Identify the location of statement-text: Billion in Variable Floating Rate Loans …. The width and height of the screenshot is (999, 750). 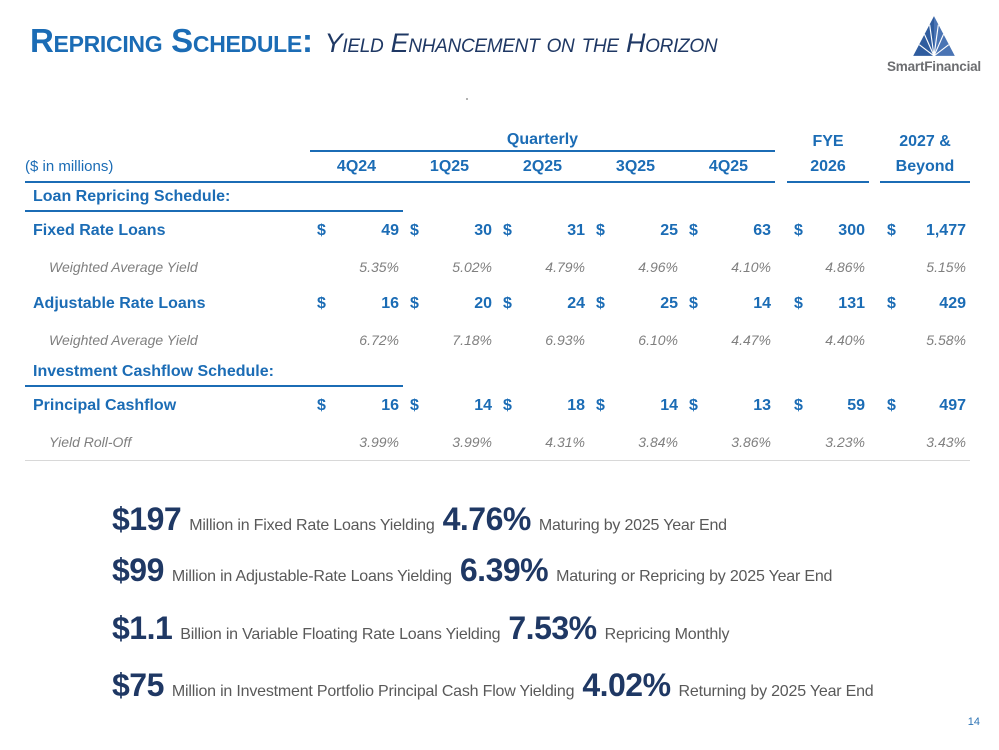
(340, 634).